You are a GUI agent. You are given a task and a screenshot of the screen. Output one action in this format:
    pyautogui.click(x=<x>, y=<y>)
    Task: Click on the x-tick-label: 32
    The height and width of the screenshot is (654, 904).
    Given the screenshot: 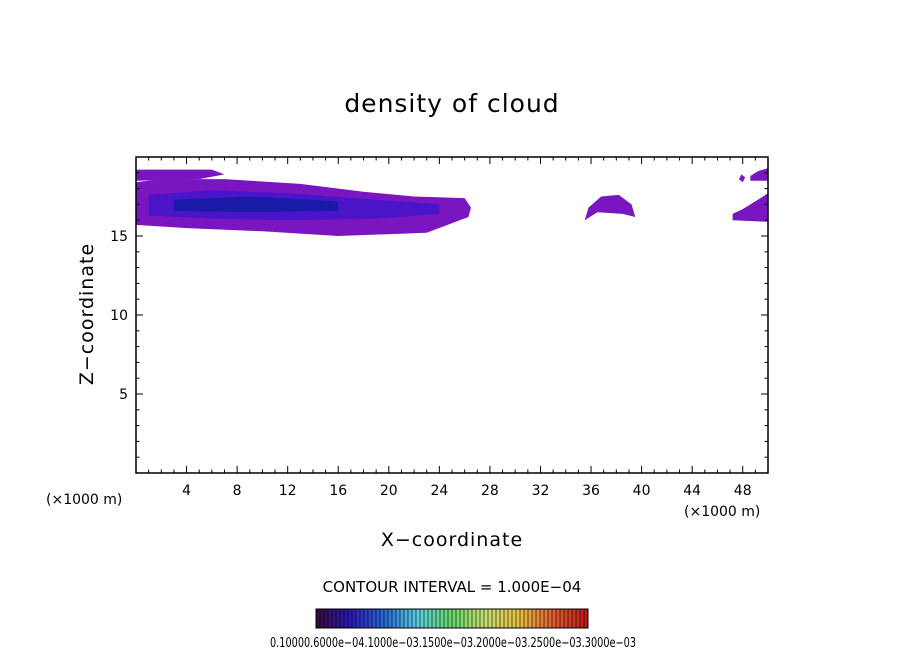 What is the action you would take?
    pyautogui.click(x=541, y=491)
    